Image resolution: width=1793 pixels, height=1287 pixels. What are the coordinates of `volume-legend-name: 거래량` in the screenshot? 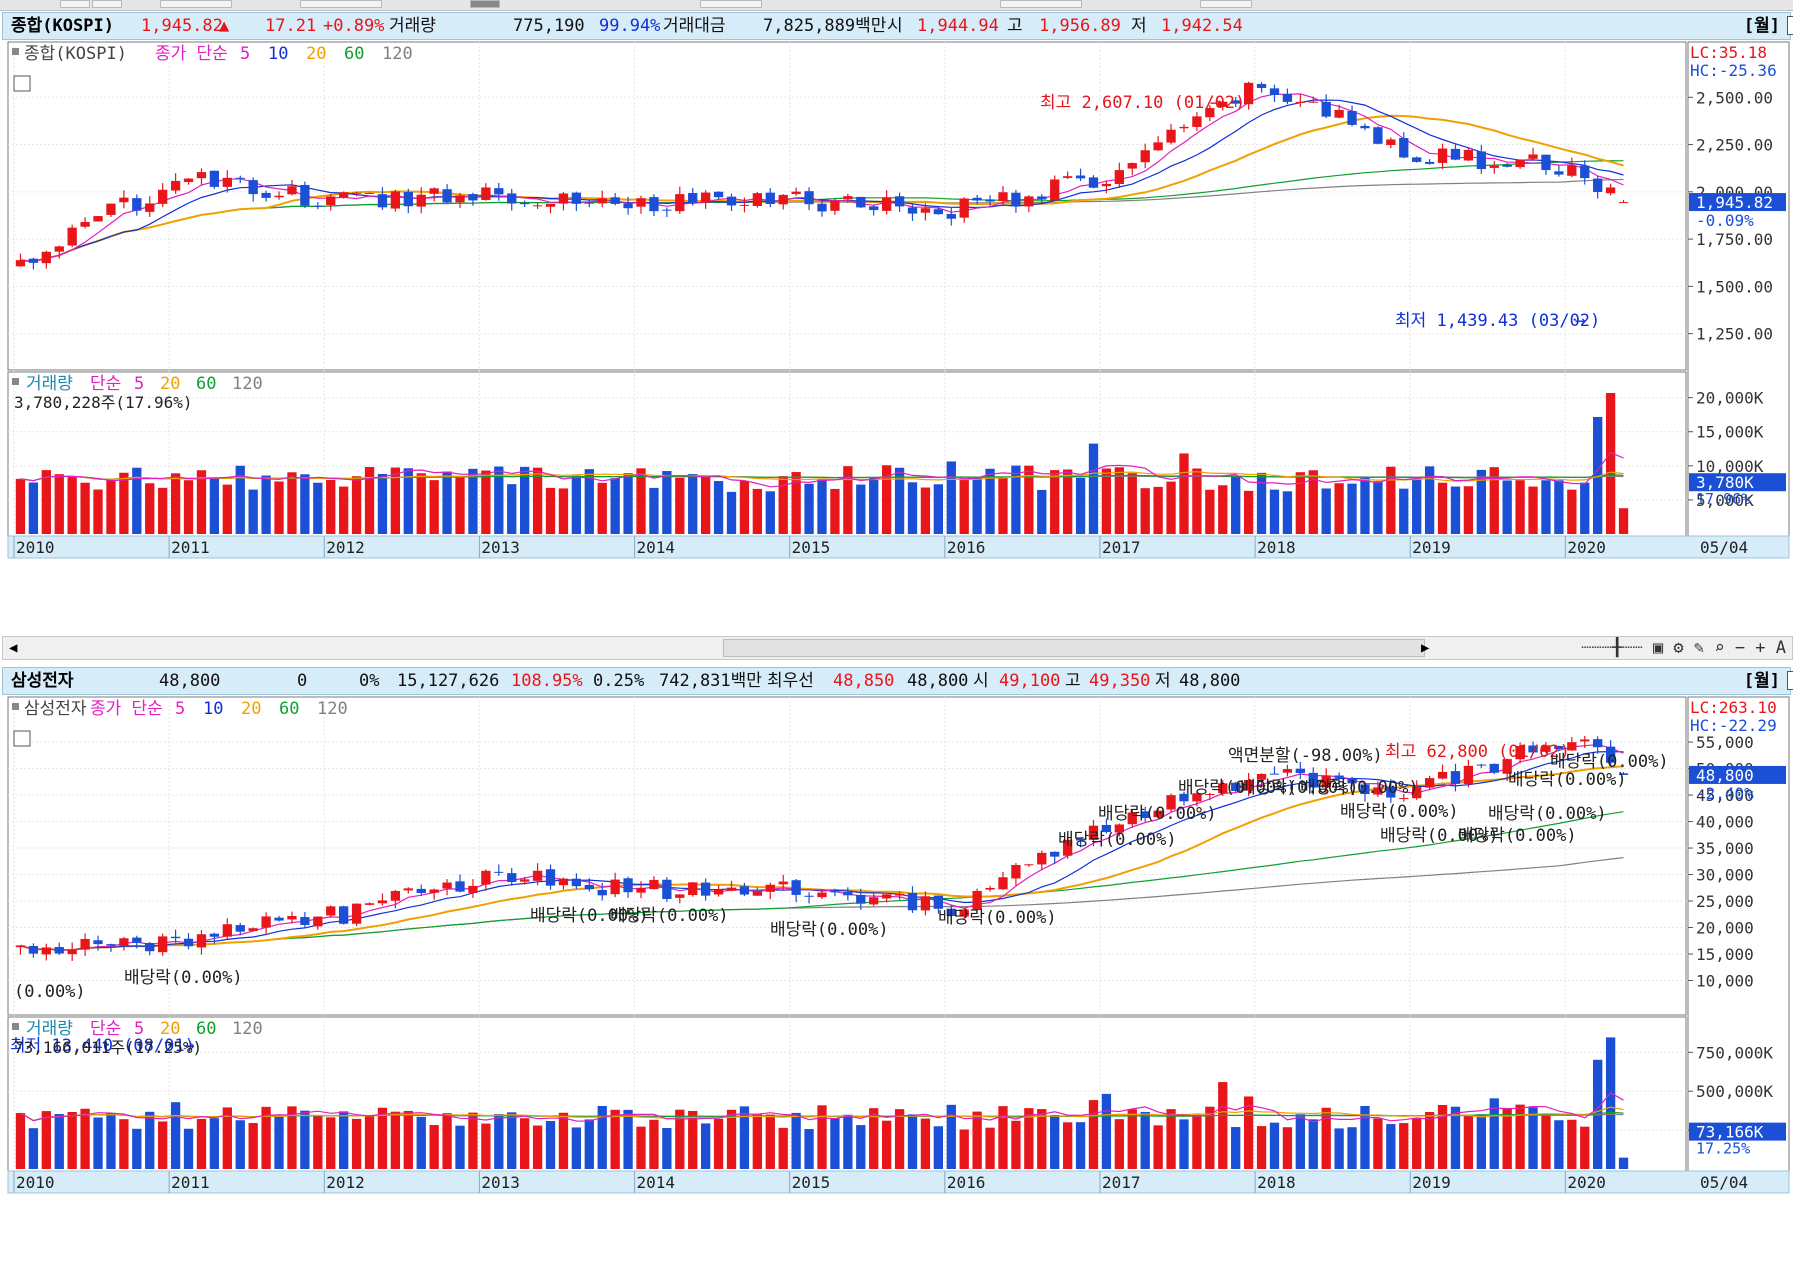 It's located at (49, 384).